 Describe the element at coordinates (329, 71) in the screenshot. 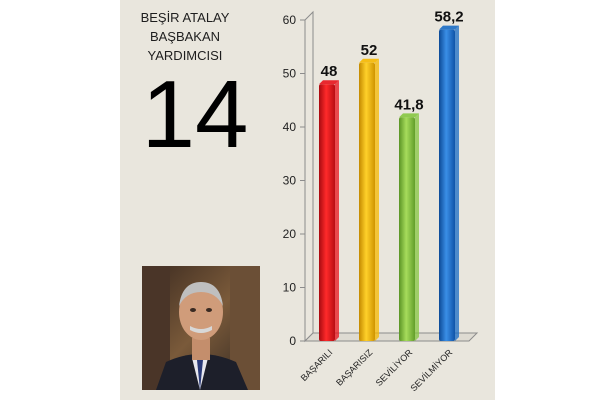

I see `value-label: 48` at that location.